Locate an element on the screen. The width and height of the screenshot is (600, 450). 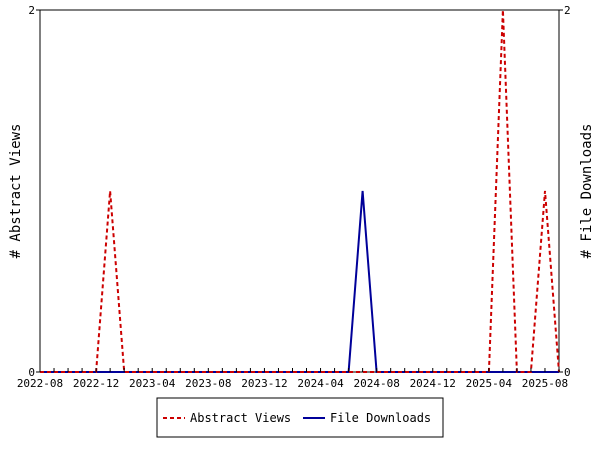
x-tick-label: 2023-04 is located at coordinates (152, 383).